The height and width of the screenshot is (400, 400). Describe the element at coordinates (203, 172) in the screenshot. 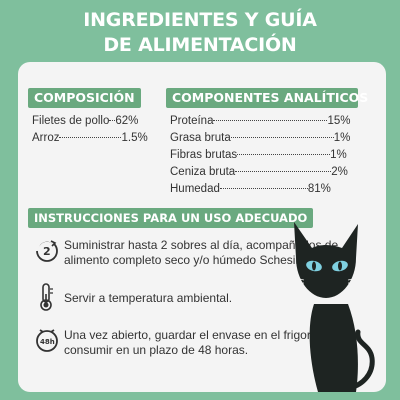

I see `analytical-item-name: Ceniza bruta` at that location.